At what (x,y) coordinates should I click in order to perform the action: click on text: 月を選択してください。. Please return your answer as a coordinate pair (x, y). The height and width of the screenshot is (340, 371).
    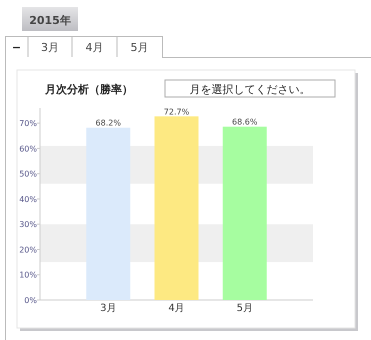
    Looking at the image, I should click on (250, 89).